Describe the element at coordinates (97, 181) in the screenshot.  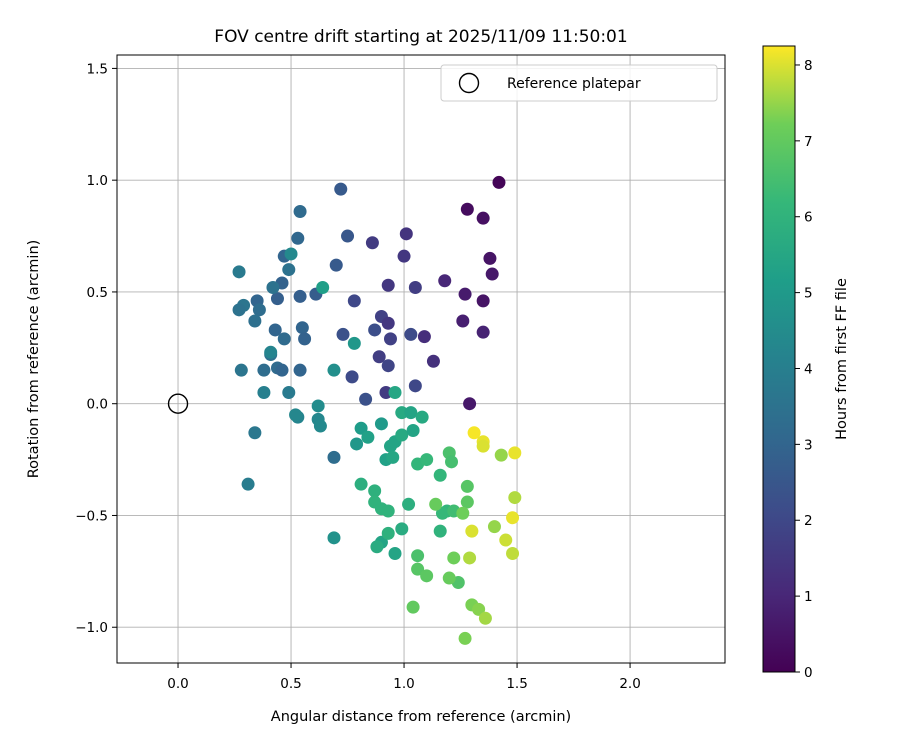
I see `y-tick-label: 1.0` at that location.